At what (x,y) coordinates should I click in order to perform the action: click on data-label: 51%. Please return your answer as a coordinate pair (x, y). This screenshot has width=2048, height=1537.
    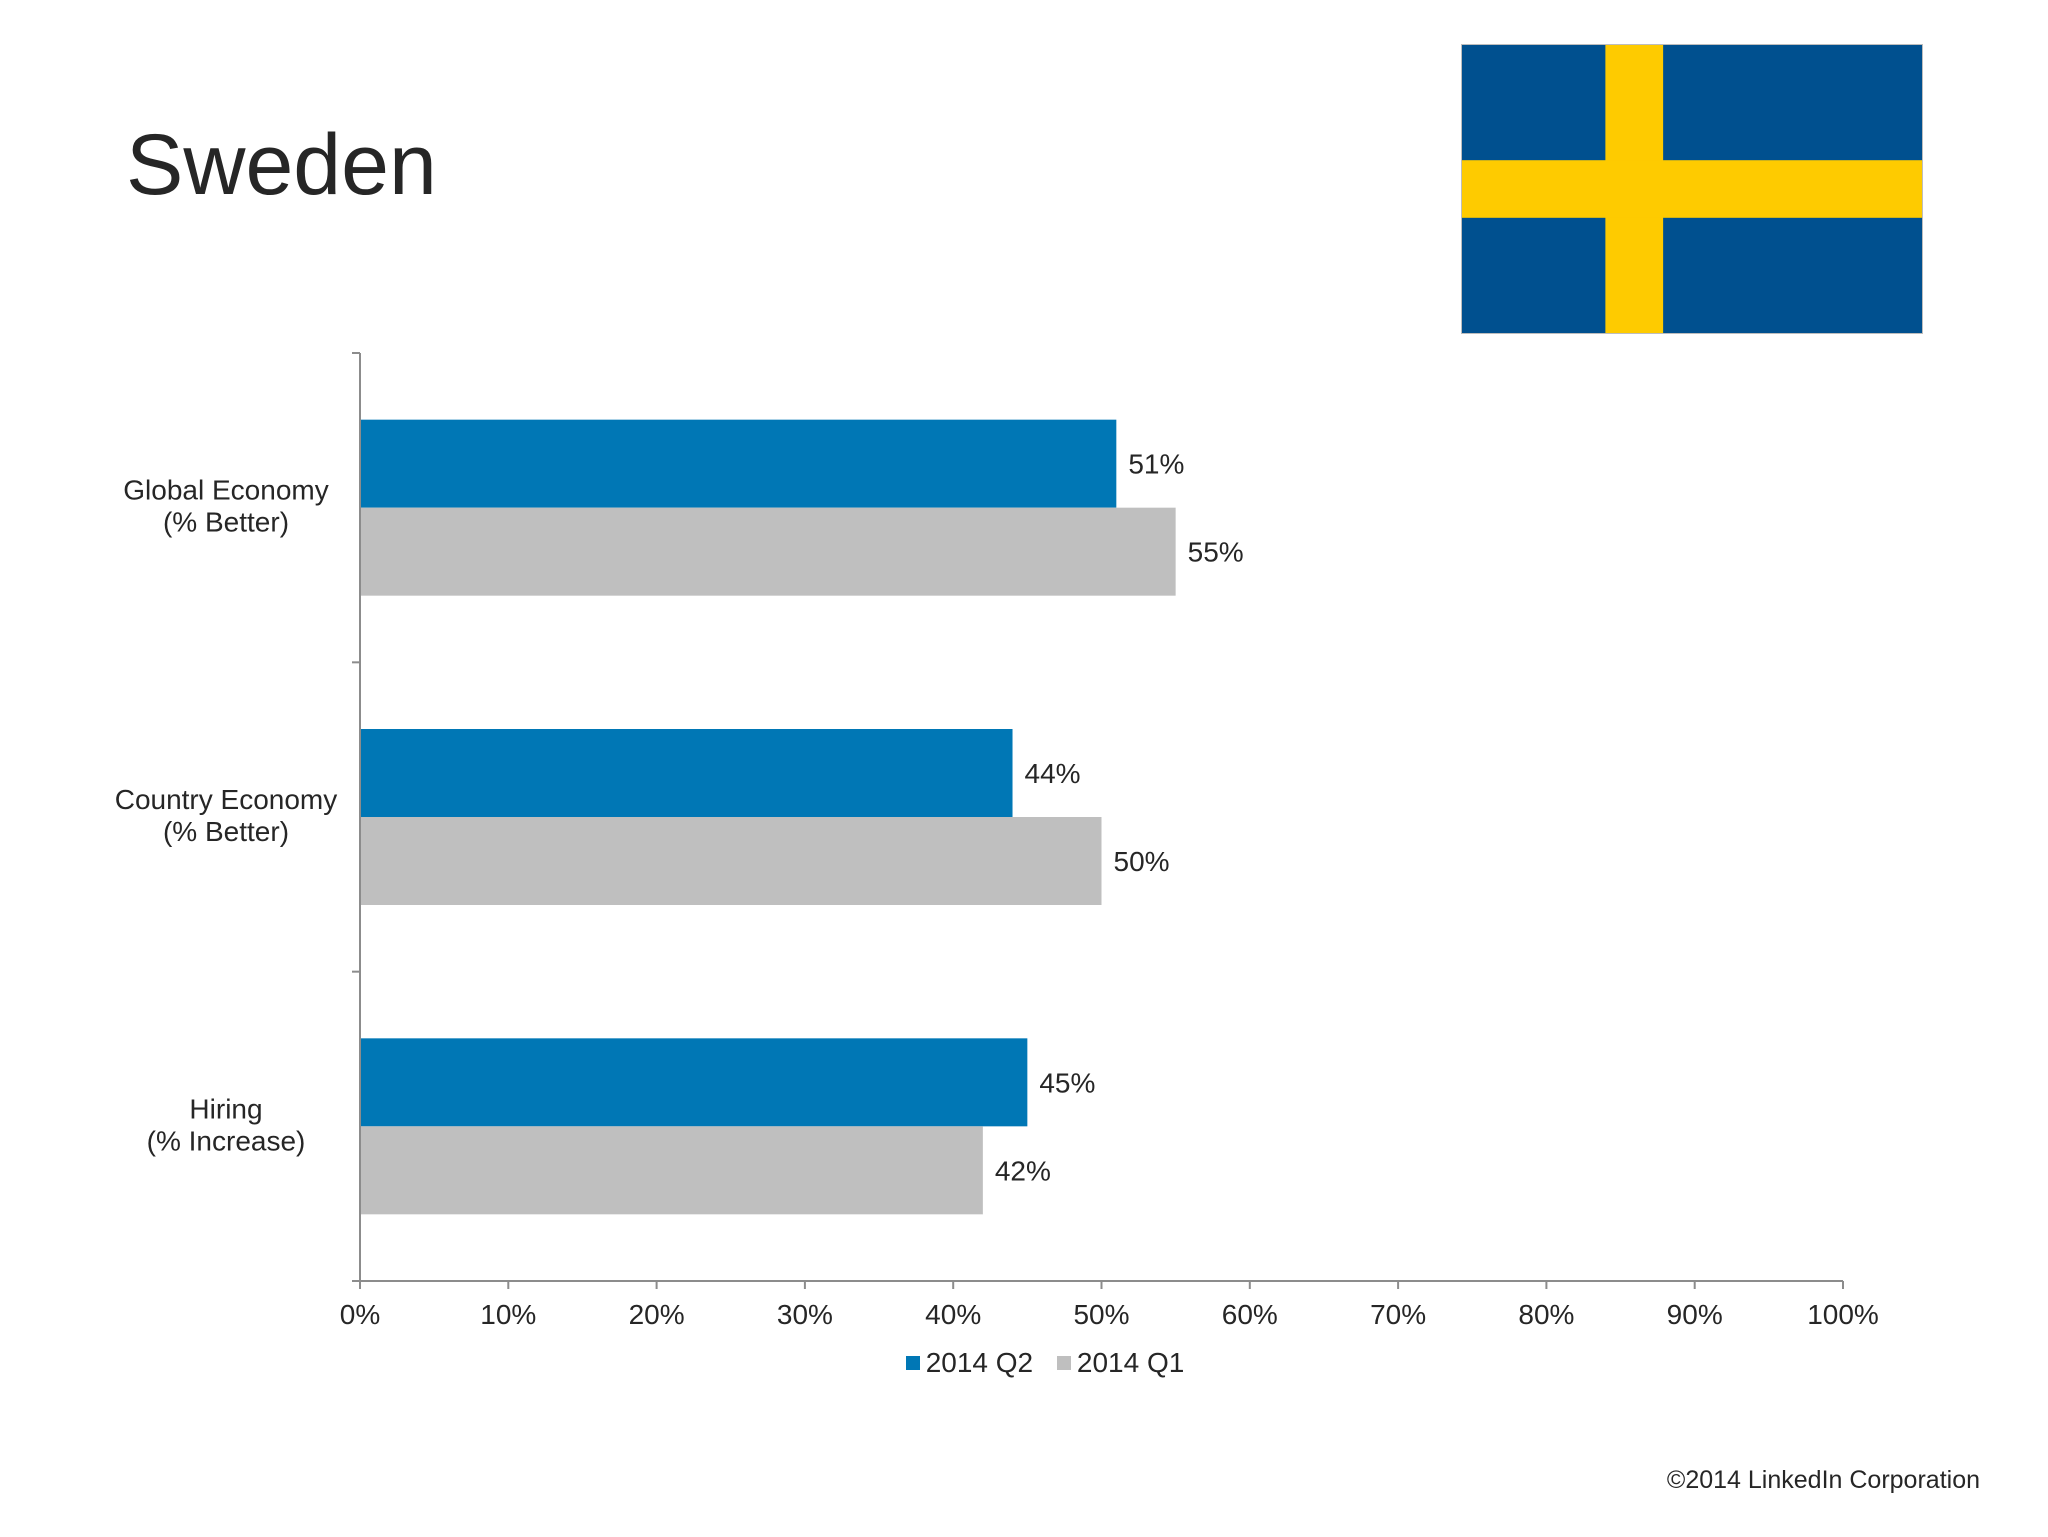
    Looking at the image, I should click on (1156, 464).